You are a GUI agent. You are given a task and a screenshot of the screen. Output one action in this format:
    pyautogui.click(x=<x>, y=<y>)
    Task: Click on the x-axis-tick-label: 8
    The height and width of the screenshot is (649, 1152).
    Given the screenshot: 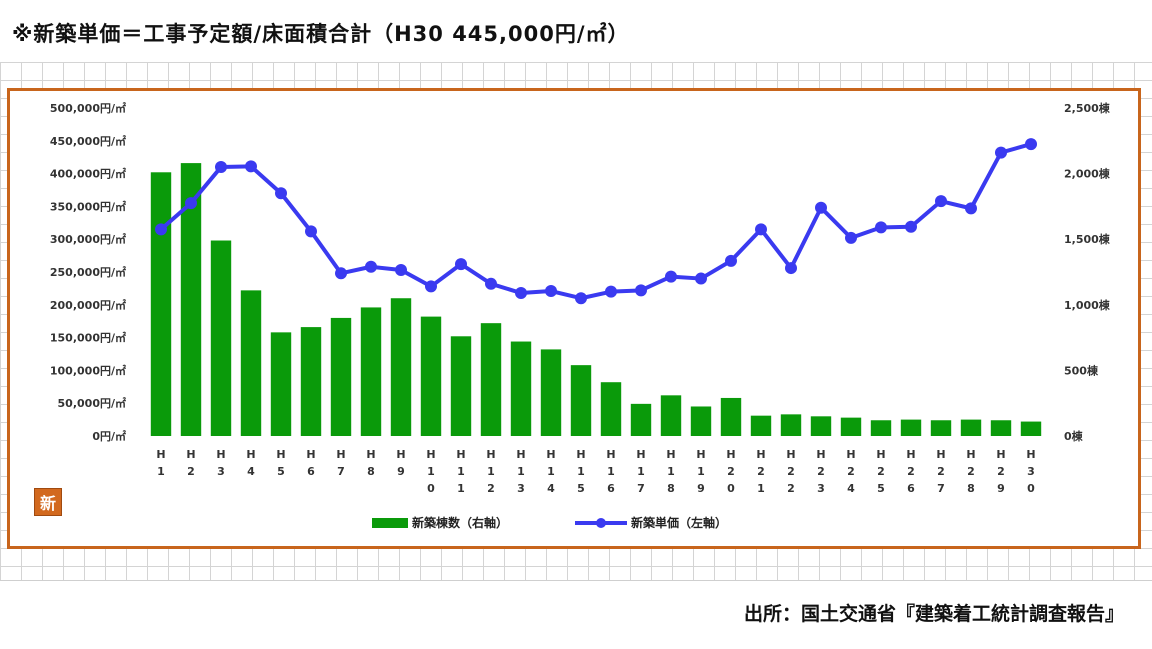 What is the action you would take?
    pyautogui.click(x=671, y=488)
    